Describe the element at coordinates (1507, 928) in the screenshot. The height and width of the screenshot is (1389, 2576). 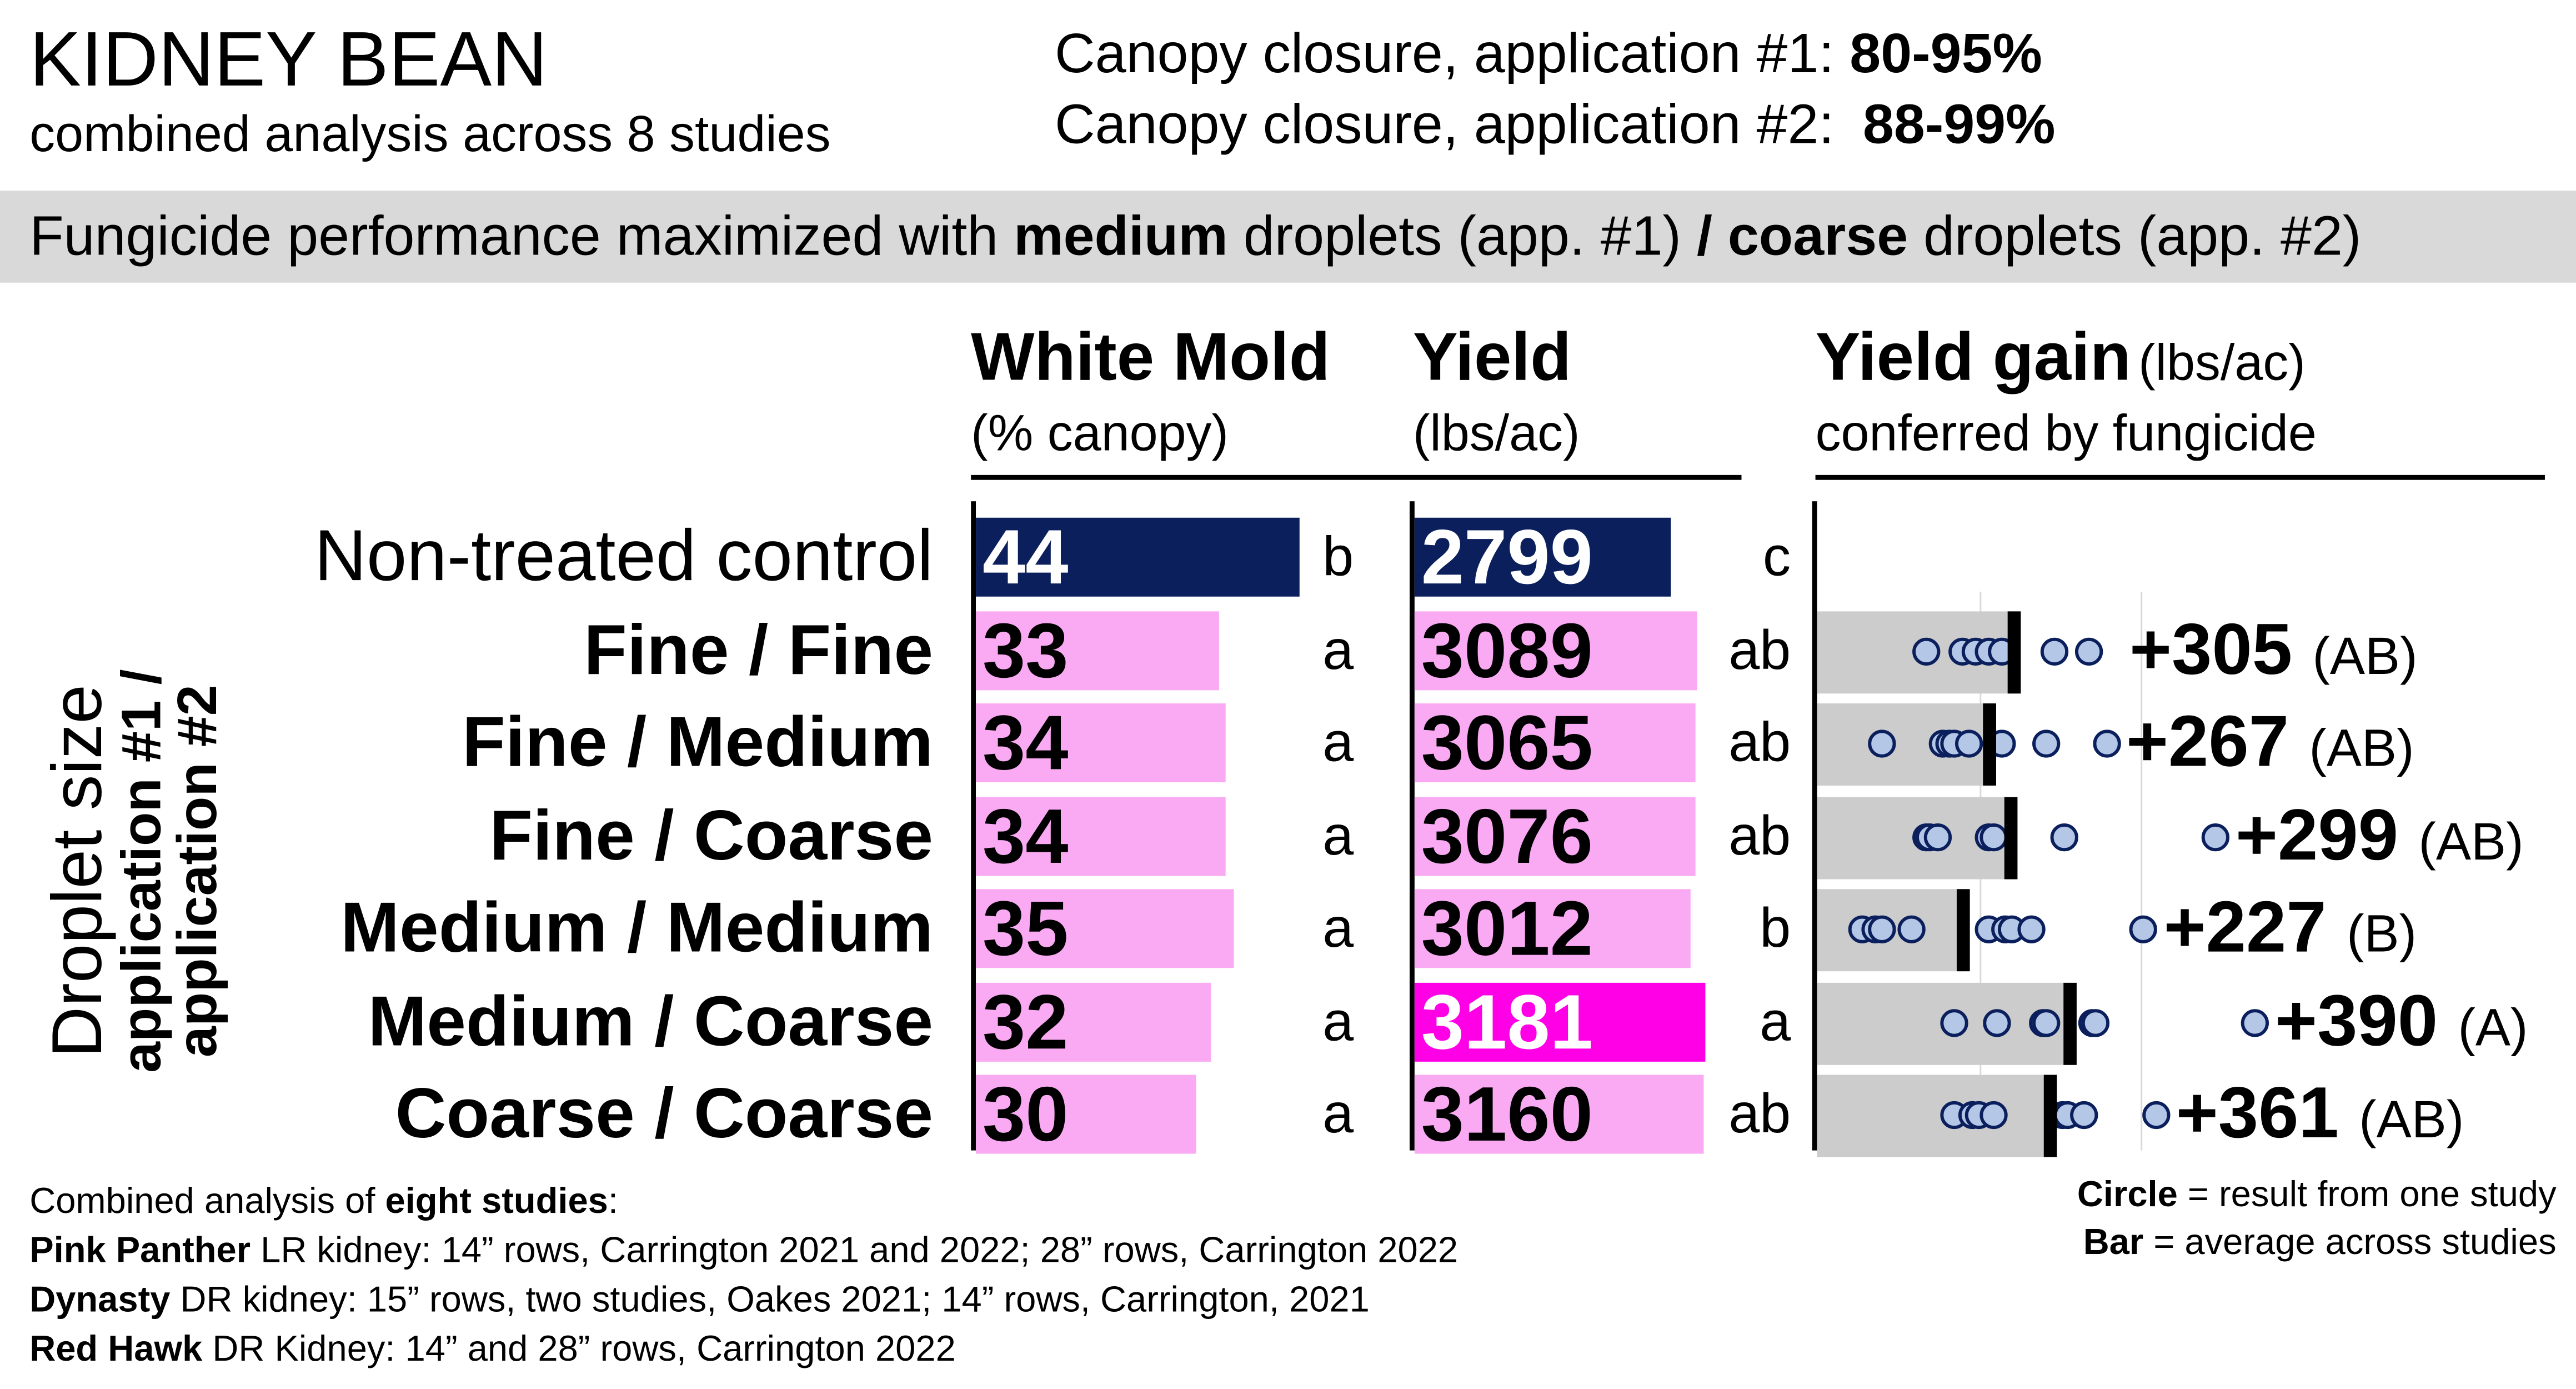
I see `yield-value: 3012` at that location.